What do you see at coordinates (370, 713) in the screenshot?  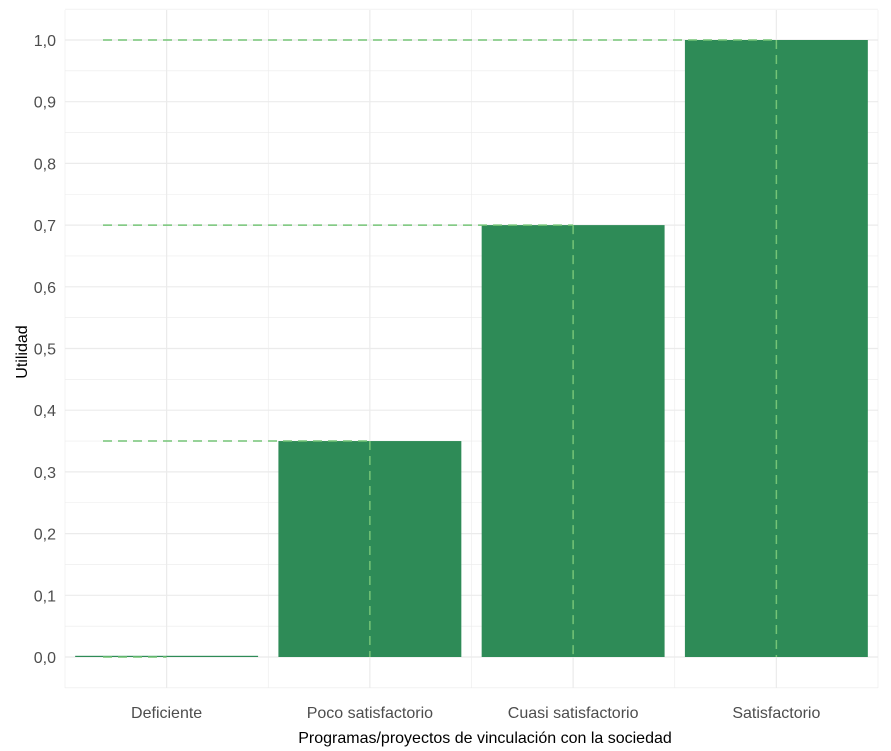 I see `x-tick-label: Poco satisfactorio` at bounding box center [370, 713].